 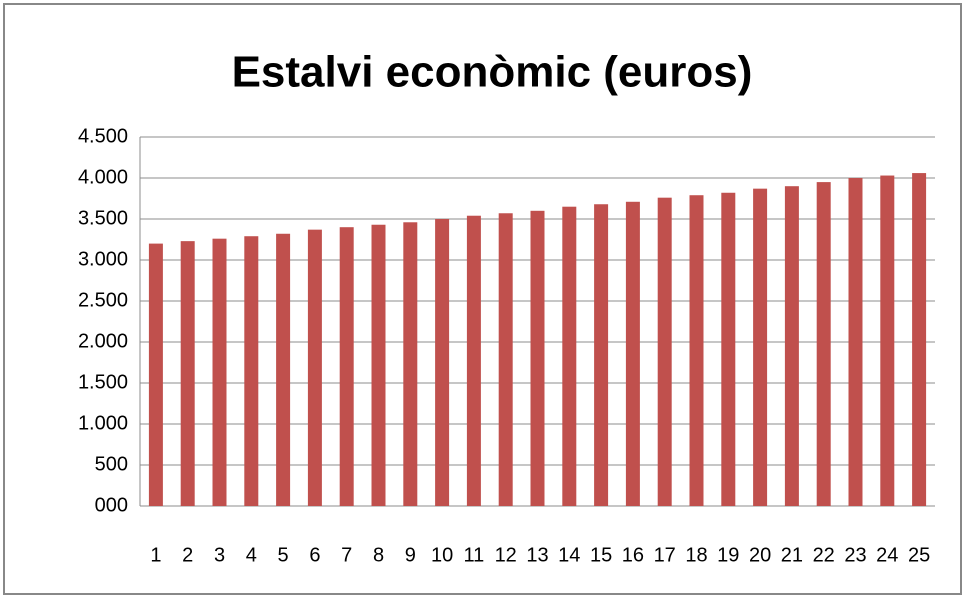 I want to click on y-tick-label: 3.000, so click(x=103, y=259).